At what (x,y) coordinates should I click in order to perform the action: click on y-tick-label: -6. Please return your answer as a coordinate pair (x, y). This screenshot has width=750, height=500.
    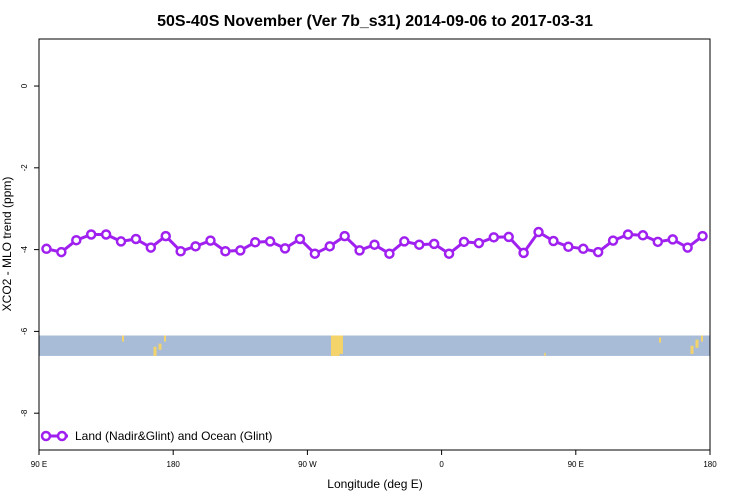
    Looking at the image, I should click on (24, 331).